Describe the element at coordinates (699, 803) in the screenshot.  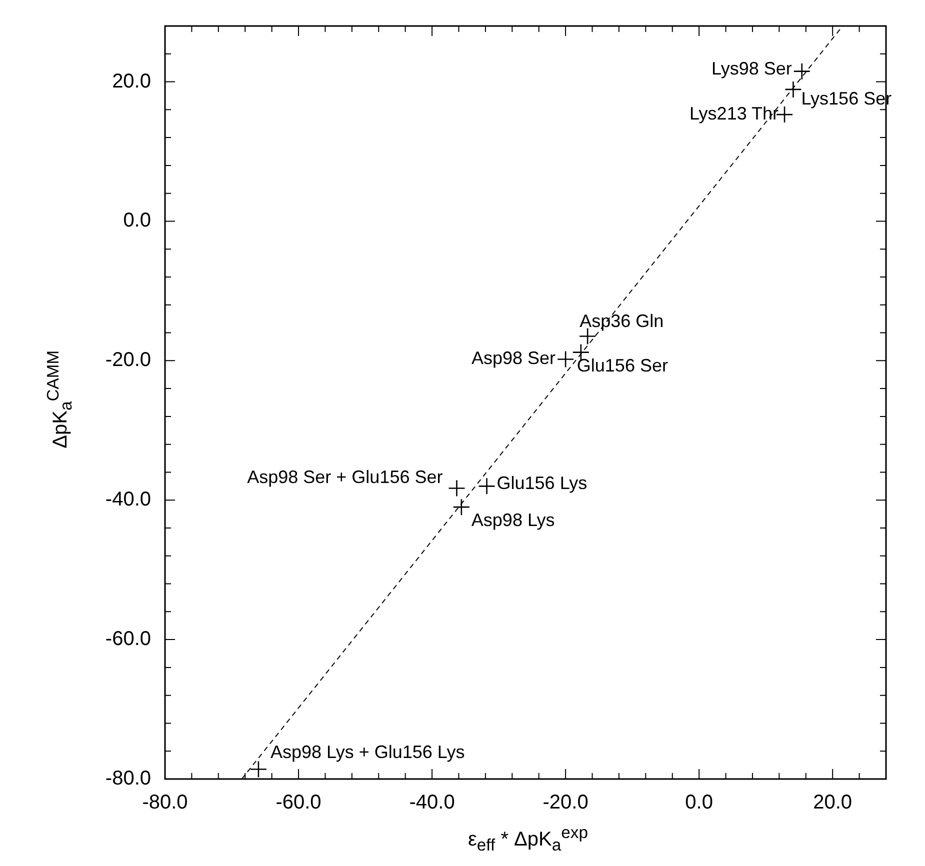
I see `x-tick-label: 0.0` at that location.